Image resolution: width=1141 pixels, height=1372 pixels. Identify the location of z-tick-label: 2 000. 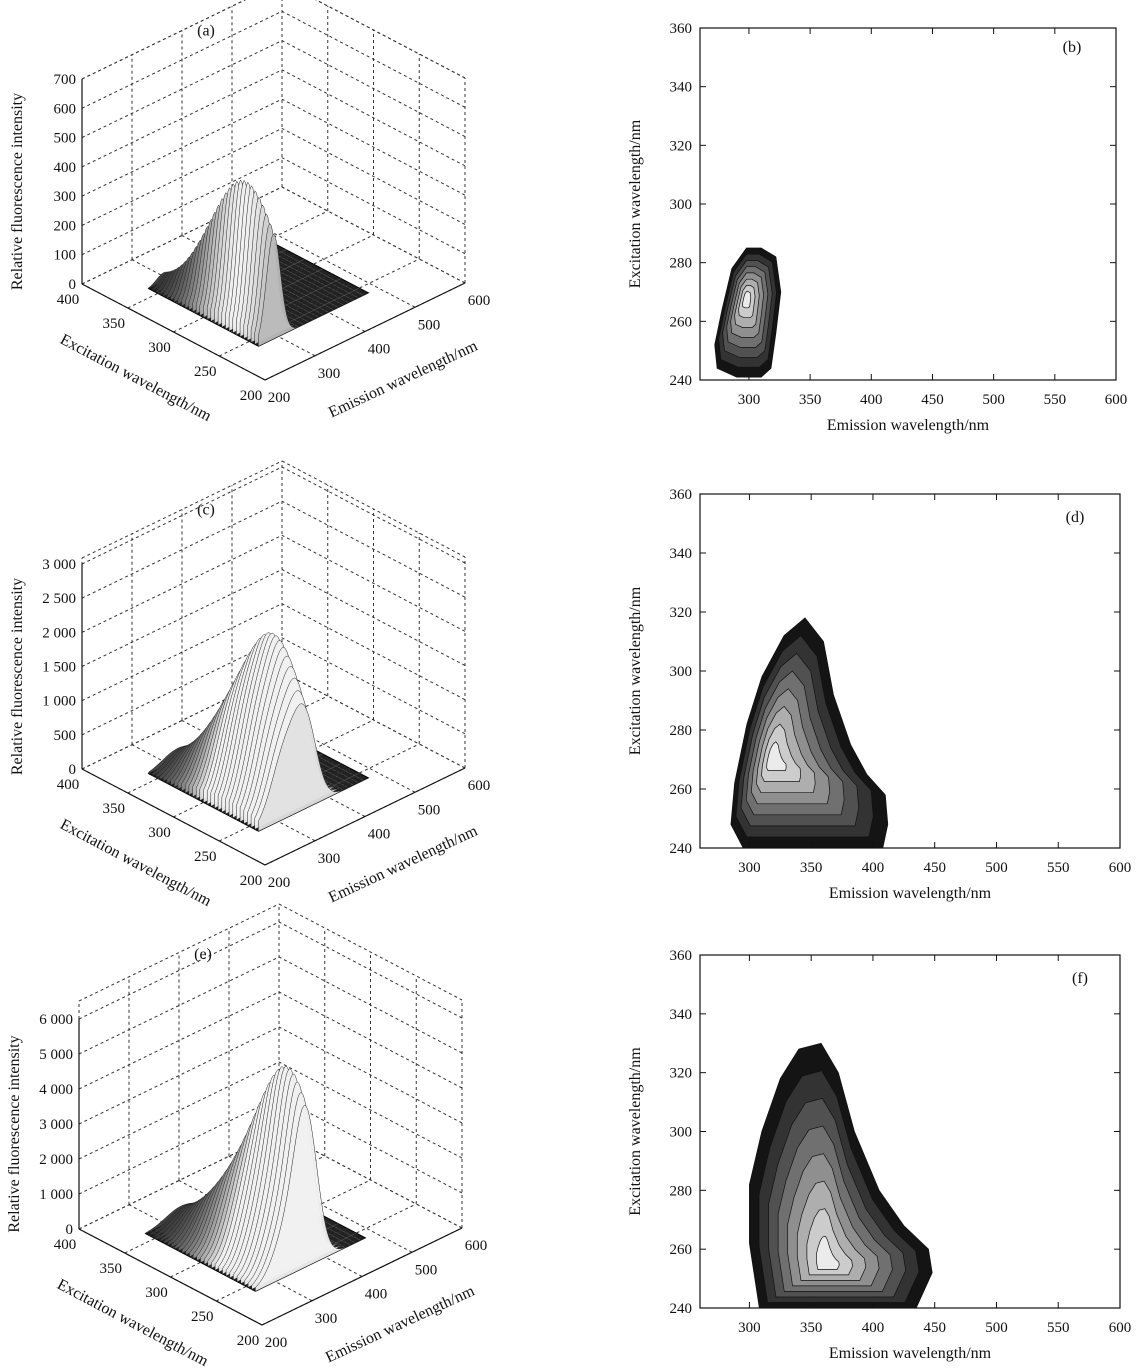
(56, 1160).